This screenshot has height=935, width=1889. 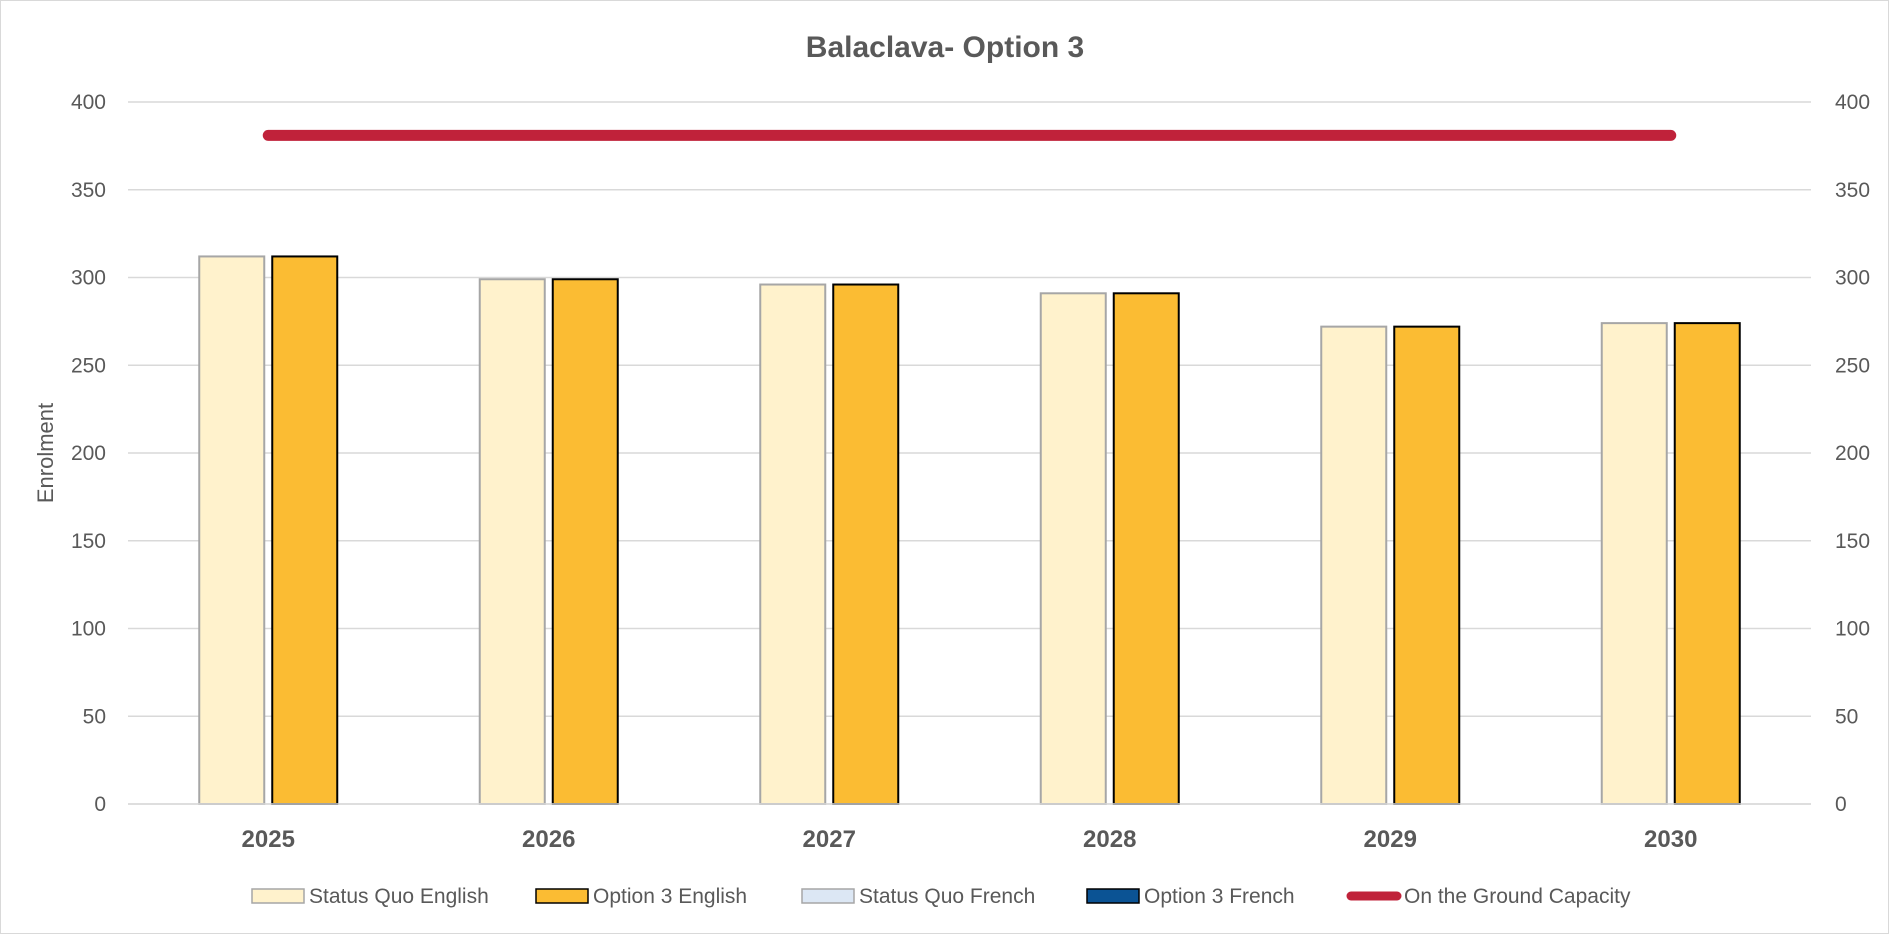 What do you see at coordinates (1852, 365) in the screenshot?
I see `y2-tick-label: 250` at bounding box center [1852, 365].